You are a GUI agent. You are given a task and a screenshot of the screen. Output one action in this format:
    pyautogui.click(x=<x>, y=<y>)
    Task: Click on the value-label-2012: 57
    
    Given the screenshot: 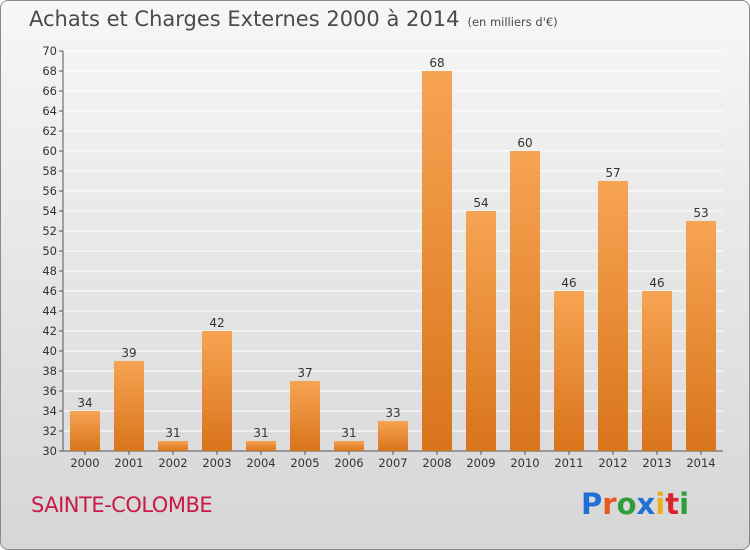 What is the action you would take?
    pyautogui.click(x=612, y=173)
    